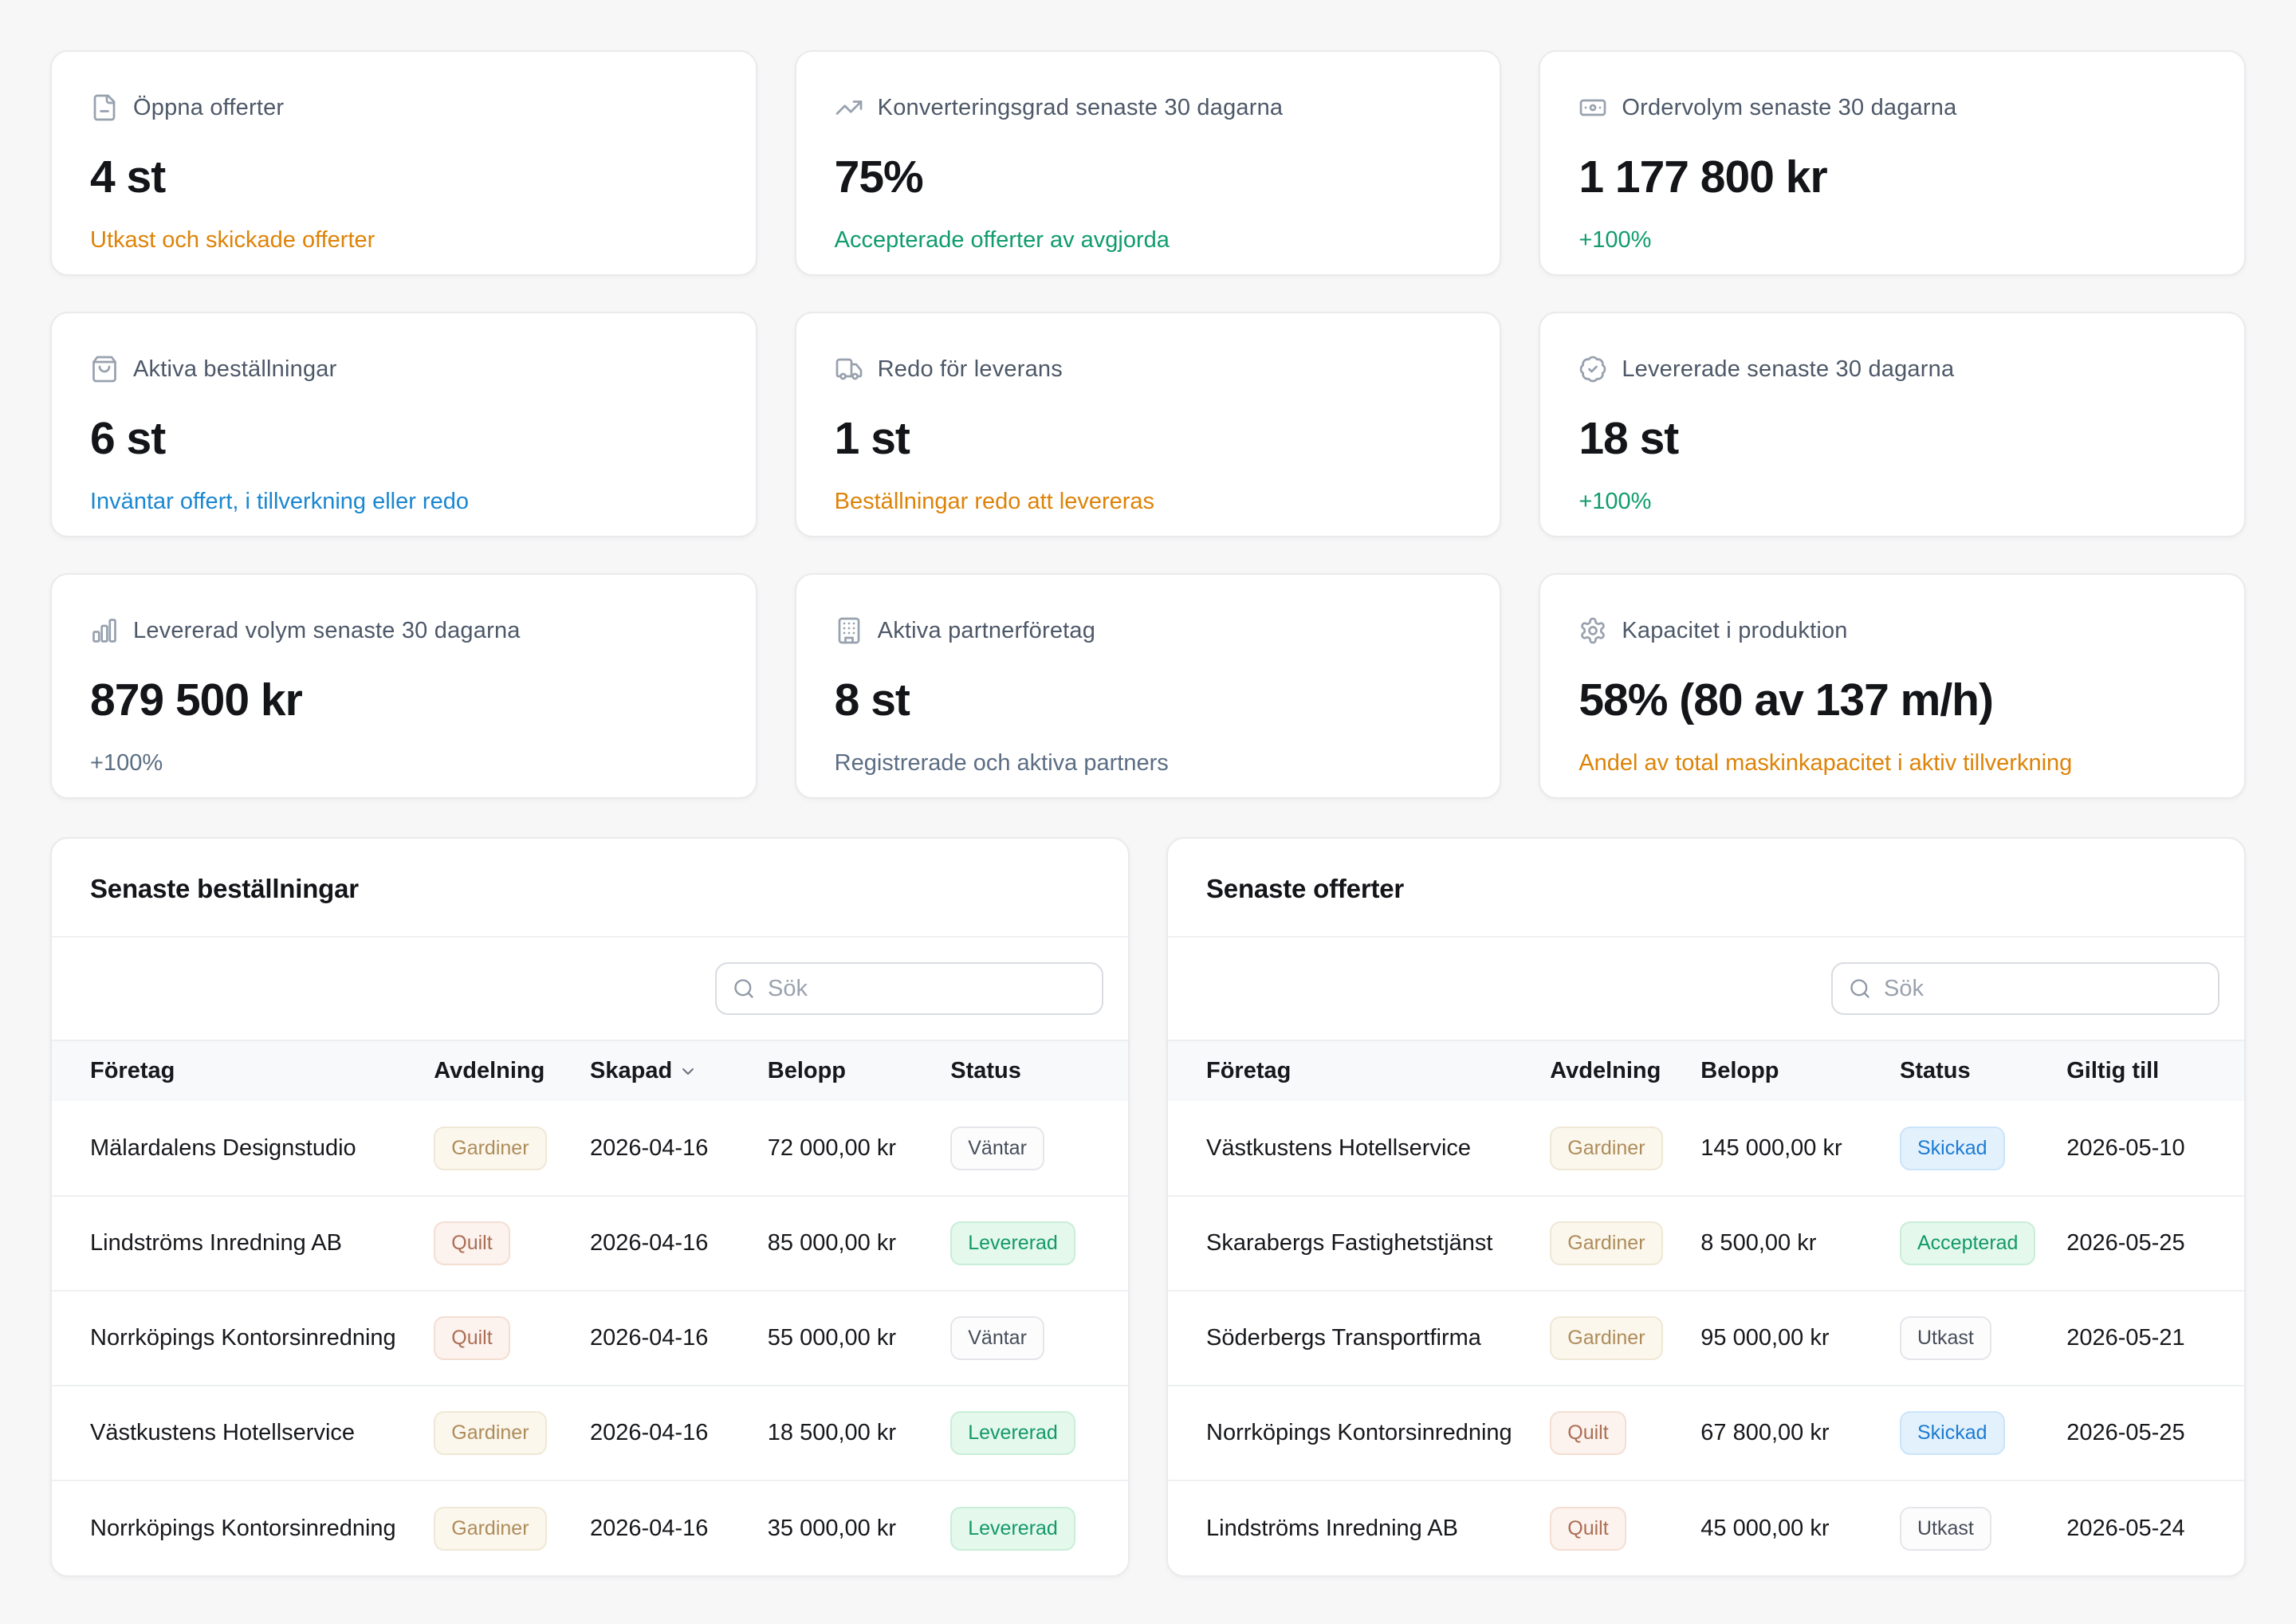 This screenshot has height=1624, width=2296. I want to click on column-header-giltig-till: Giltig till, so click(2113, 1071).